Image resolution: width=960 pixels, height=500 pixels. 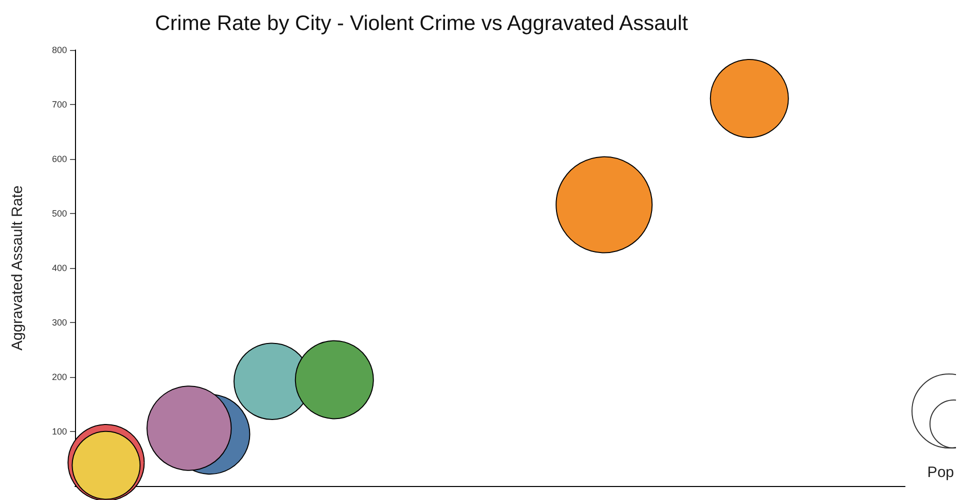 I want to click on y-tick-label: 300, so click(x=59, y=323).